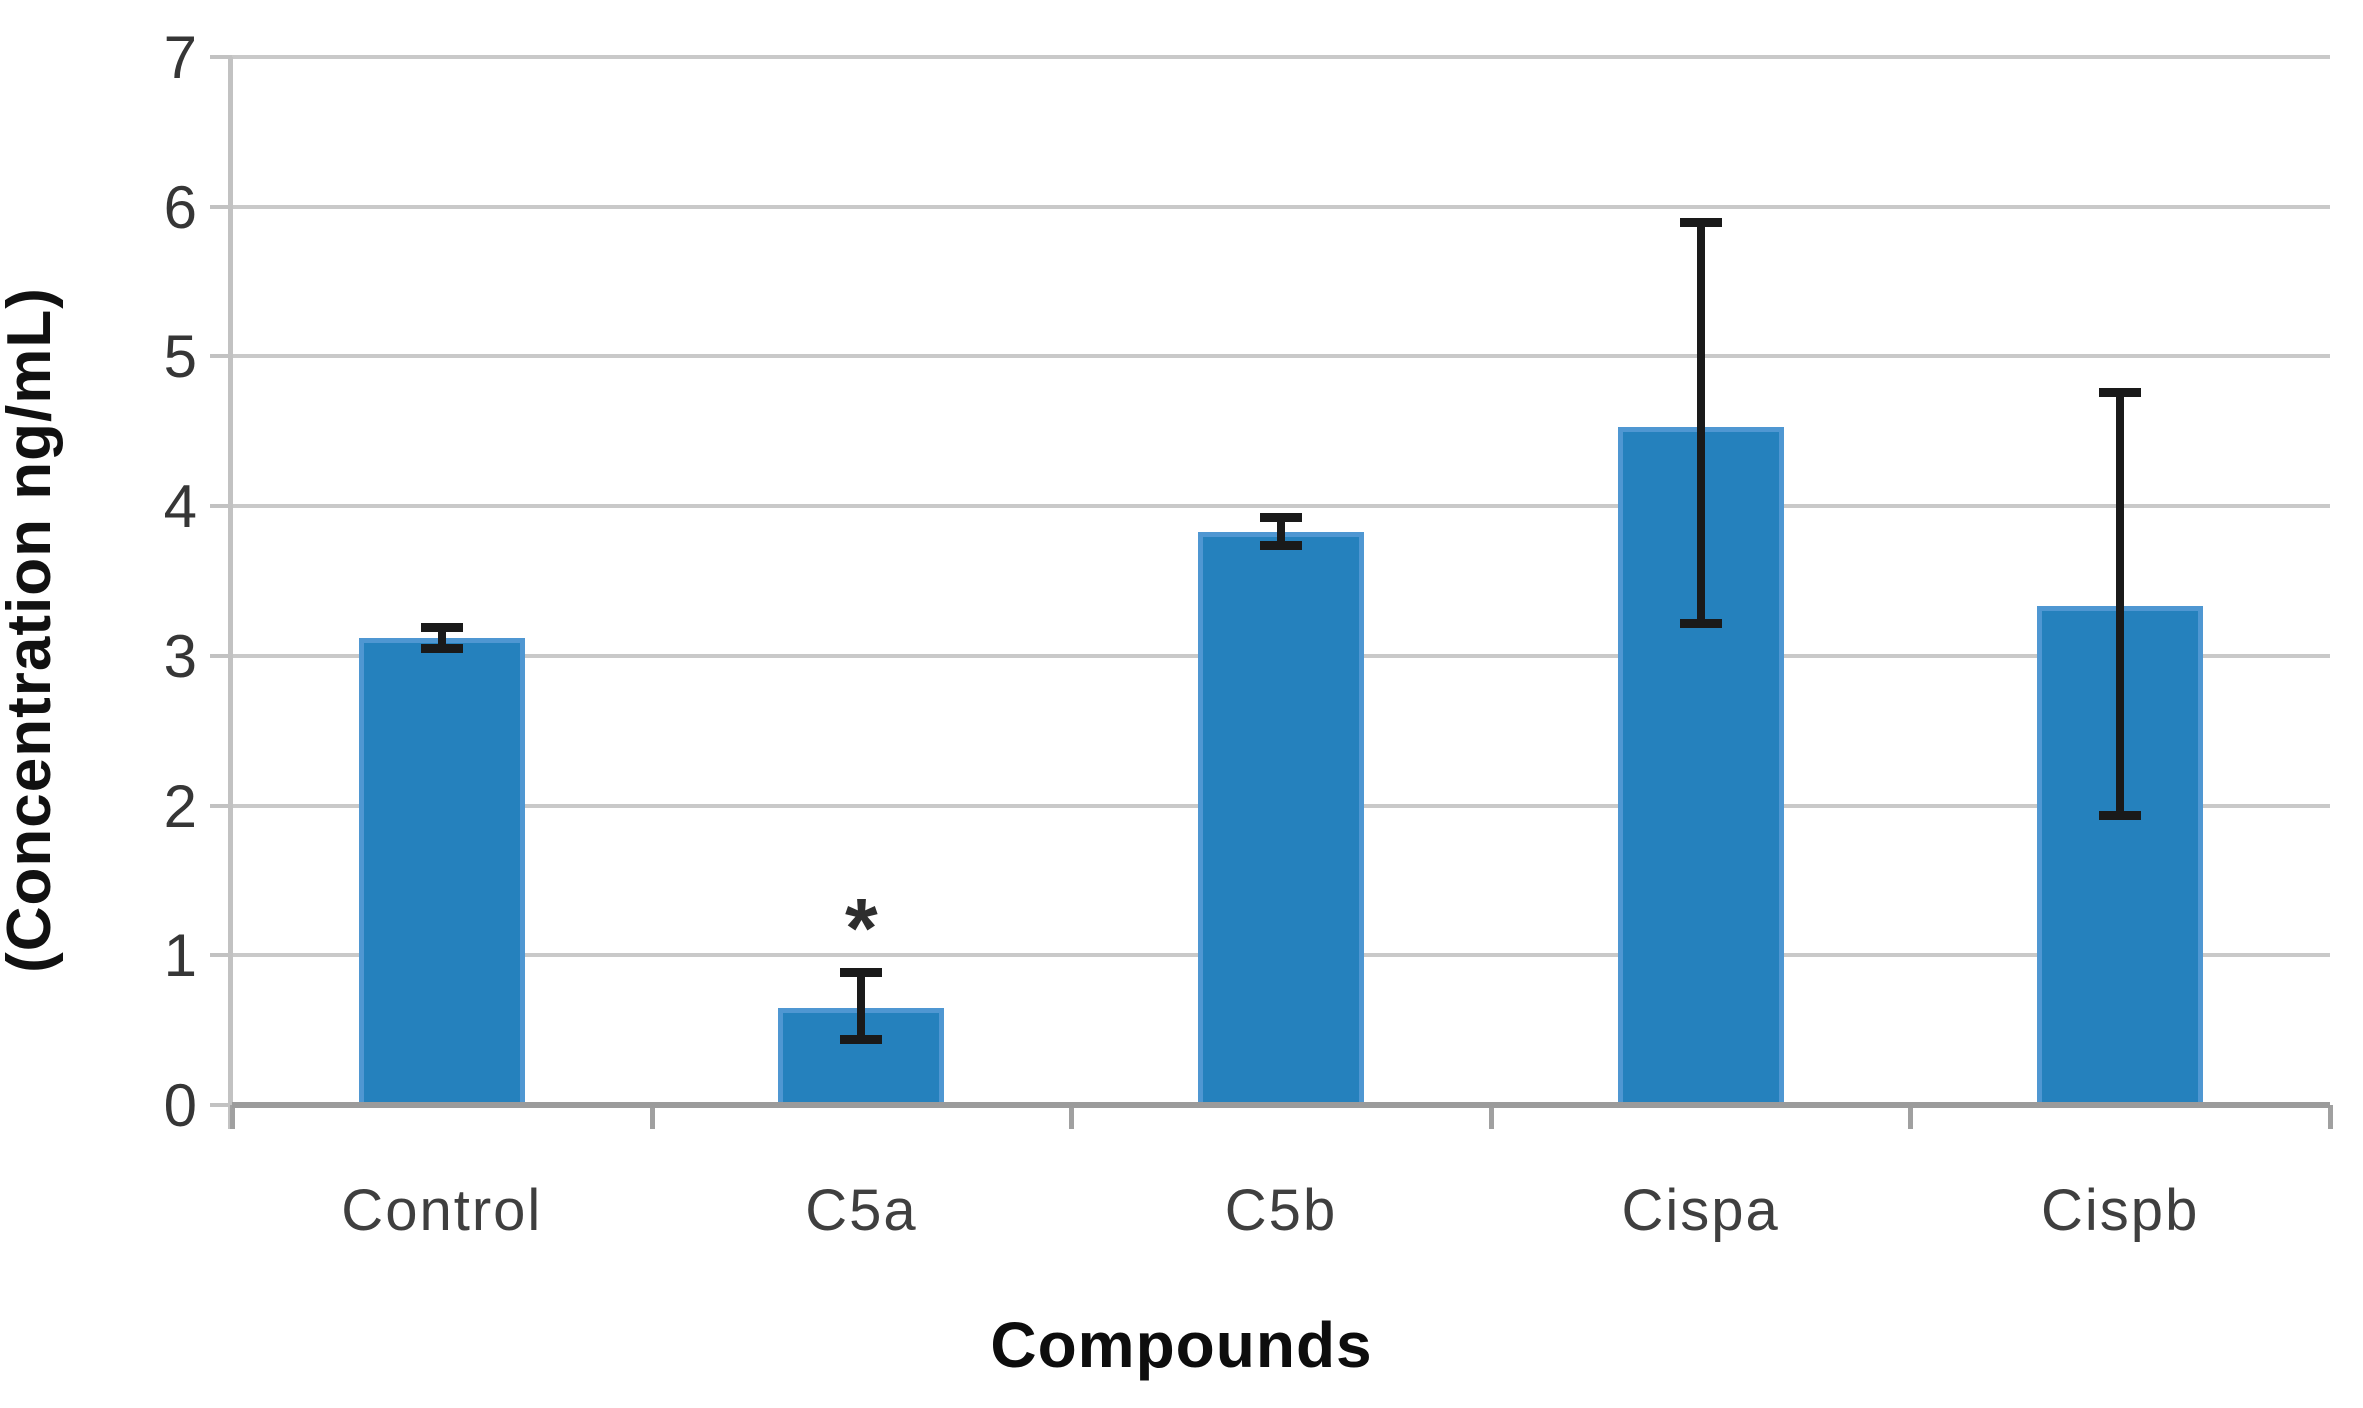  What do you see at coordinates (1281, 1210) in the screenshot?
I see `category-label-c5b: C5b` at bounding box center [1281, 1210].